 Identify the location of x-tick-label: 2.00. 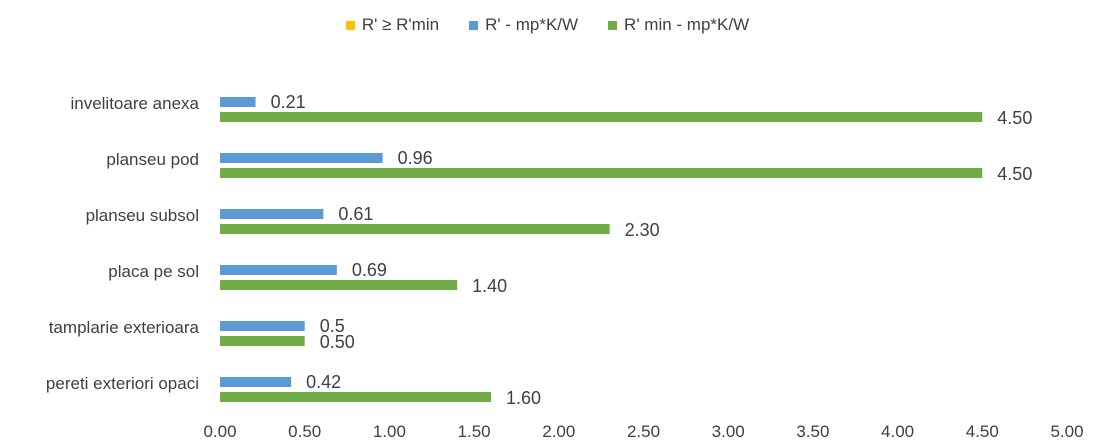
(558, 431).